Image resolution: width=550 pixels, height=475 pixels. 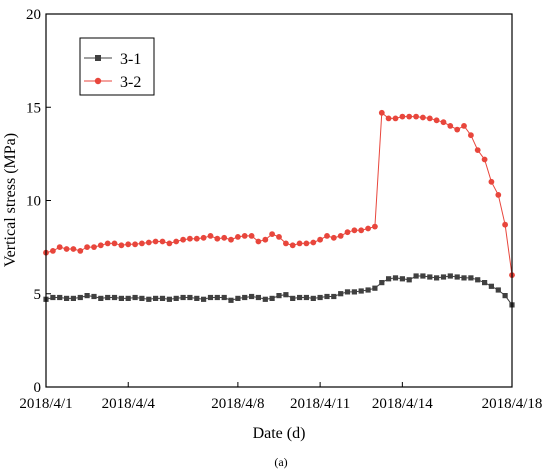 I want to click on x-tick-label: 2018/4/4, so click(x=129, y=404).